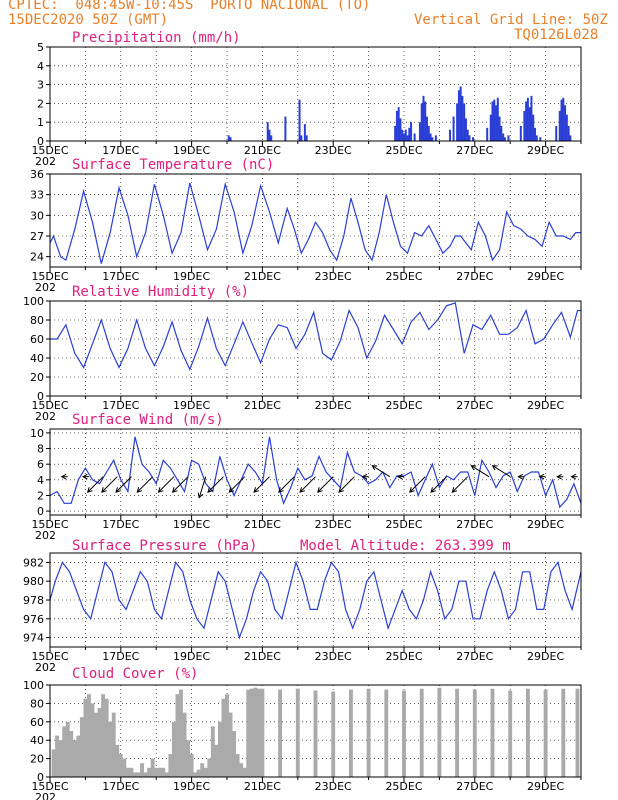 This screenshot has height=800, width=618. I want to click on cloud-ytick-label: 100, so click(33, 685).